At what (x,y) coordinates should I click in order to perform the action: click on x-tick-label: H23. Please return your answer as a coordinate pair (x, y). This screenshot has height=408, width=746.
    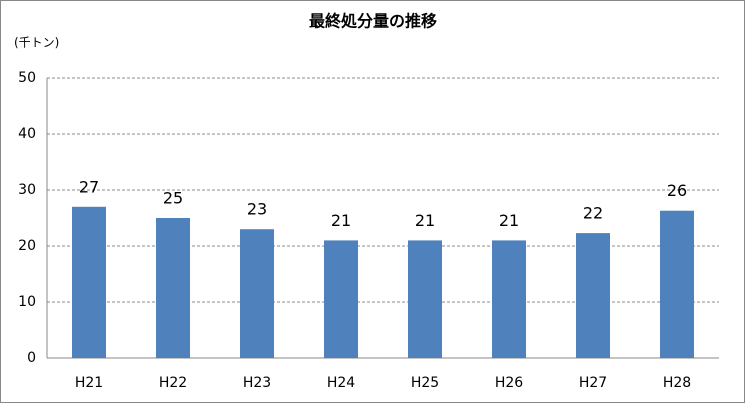
    Looking at the image, I should click on (257, 383).